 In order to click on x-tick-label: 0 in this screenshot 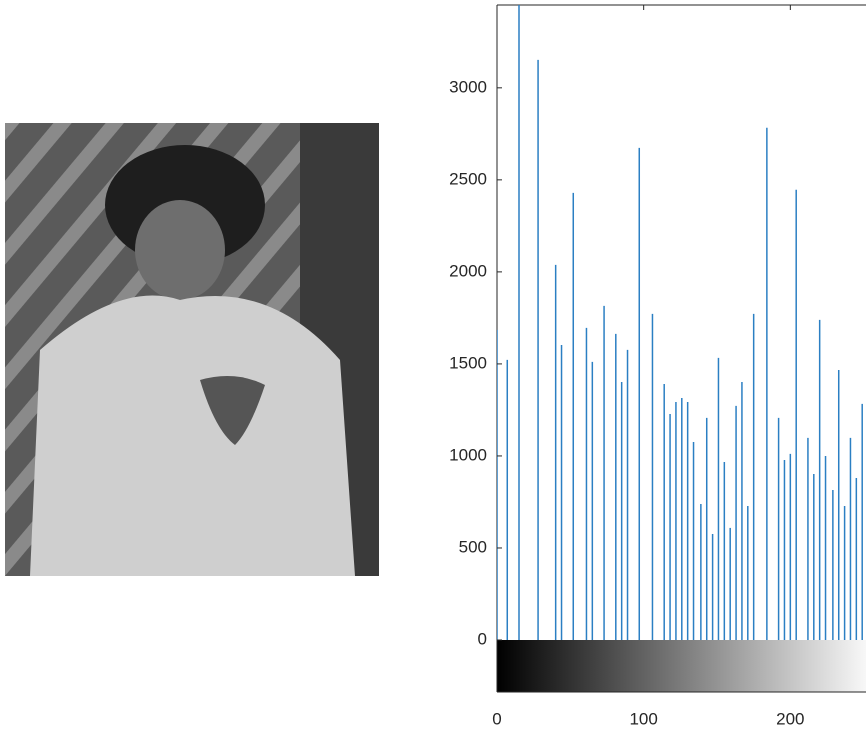, I will do `click(496, 718)`.